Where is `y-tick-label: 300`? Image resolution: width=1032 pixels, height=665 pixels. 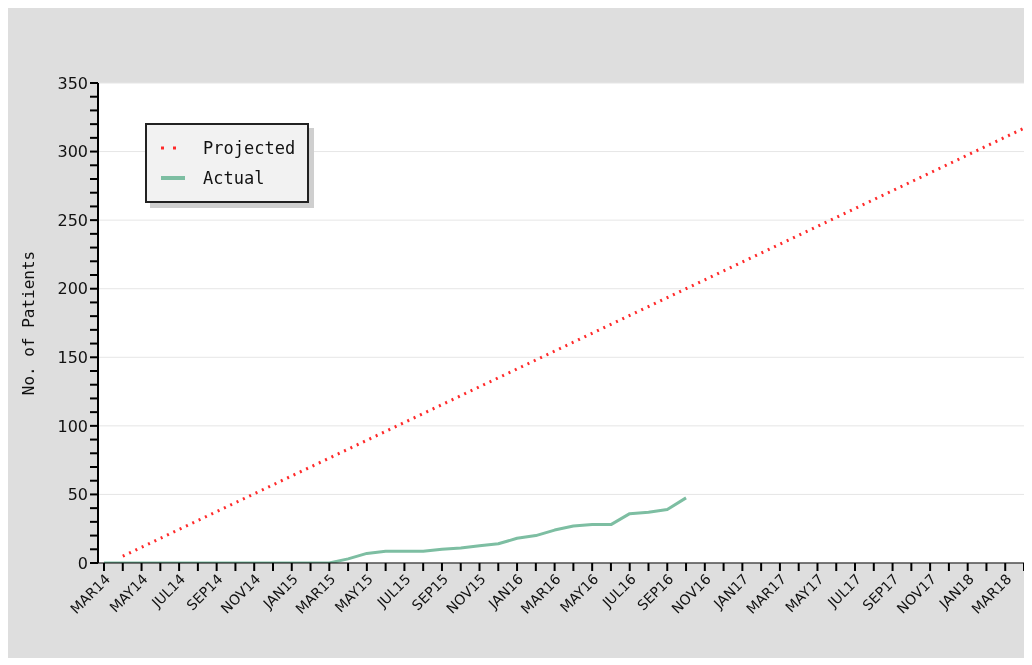
y-tick-label: 300 is located at coordinates (72, 152).